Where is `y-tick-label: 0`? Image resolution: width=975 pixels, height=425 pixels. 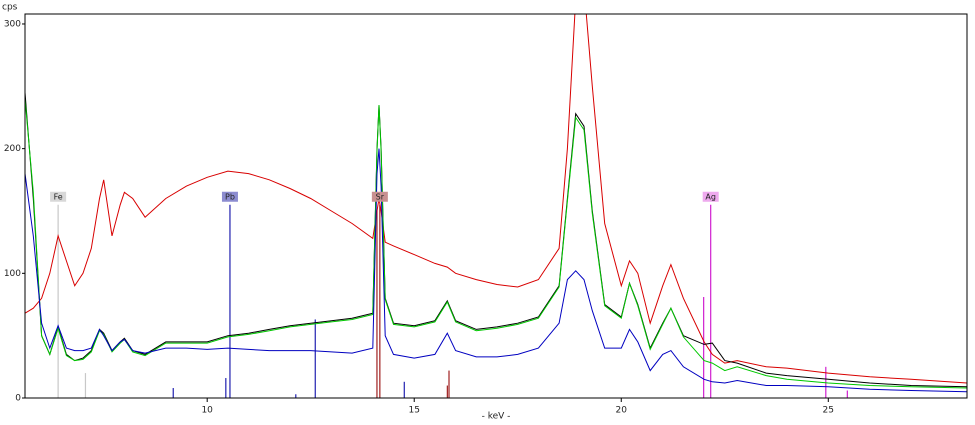 y-tick-label: 0 is located at coordinates (18, 399).